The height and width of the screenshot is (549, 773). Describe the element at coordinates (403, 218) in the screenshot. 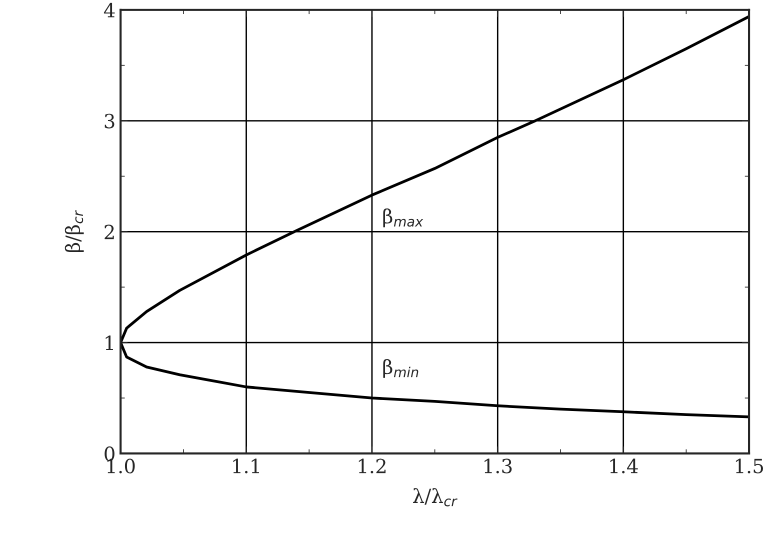

I see `series-label: β$_{max}$` at that location.